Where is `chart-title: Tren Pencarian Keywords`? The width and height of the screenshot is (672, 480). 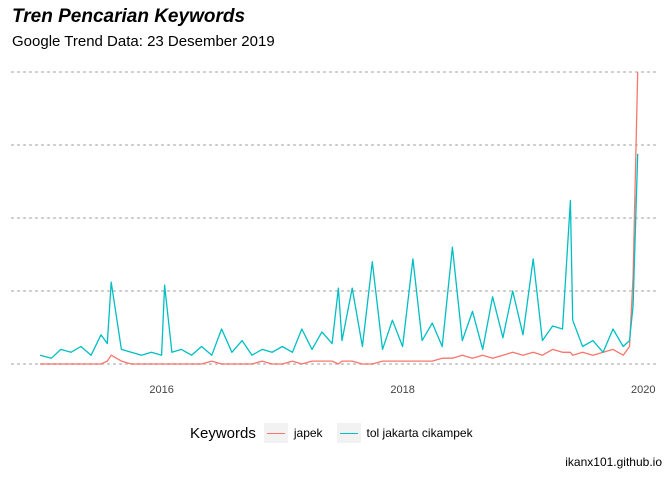 chart-title: Tren Pencarian Keywords is located at coordinates (129, 16).